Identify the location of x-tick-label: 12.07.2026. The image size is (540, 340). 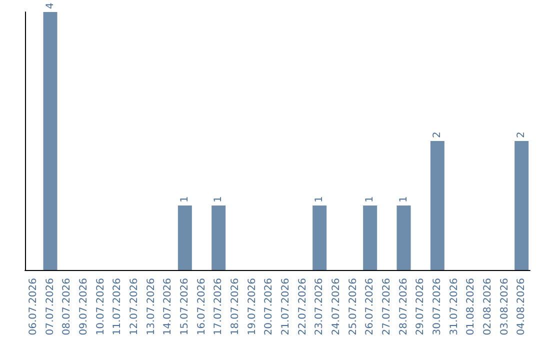
(134, 307).